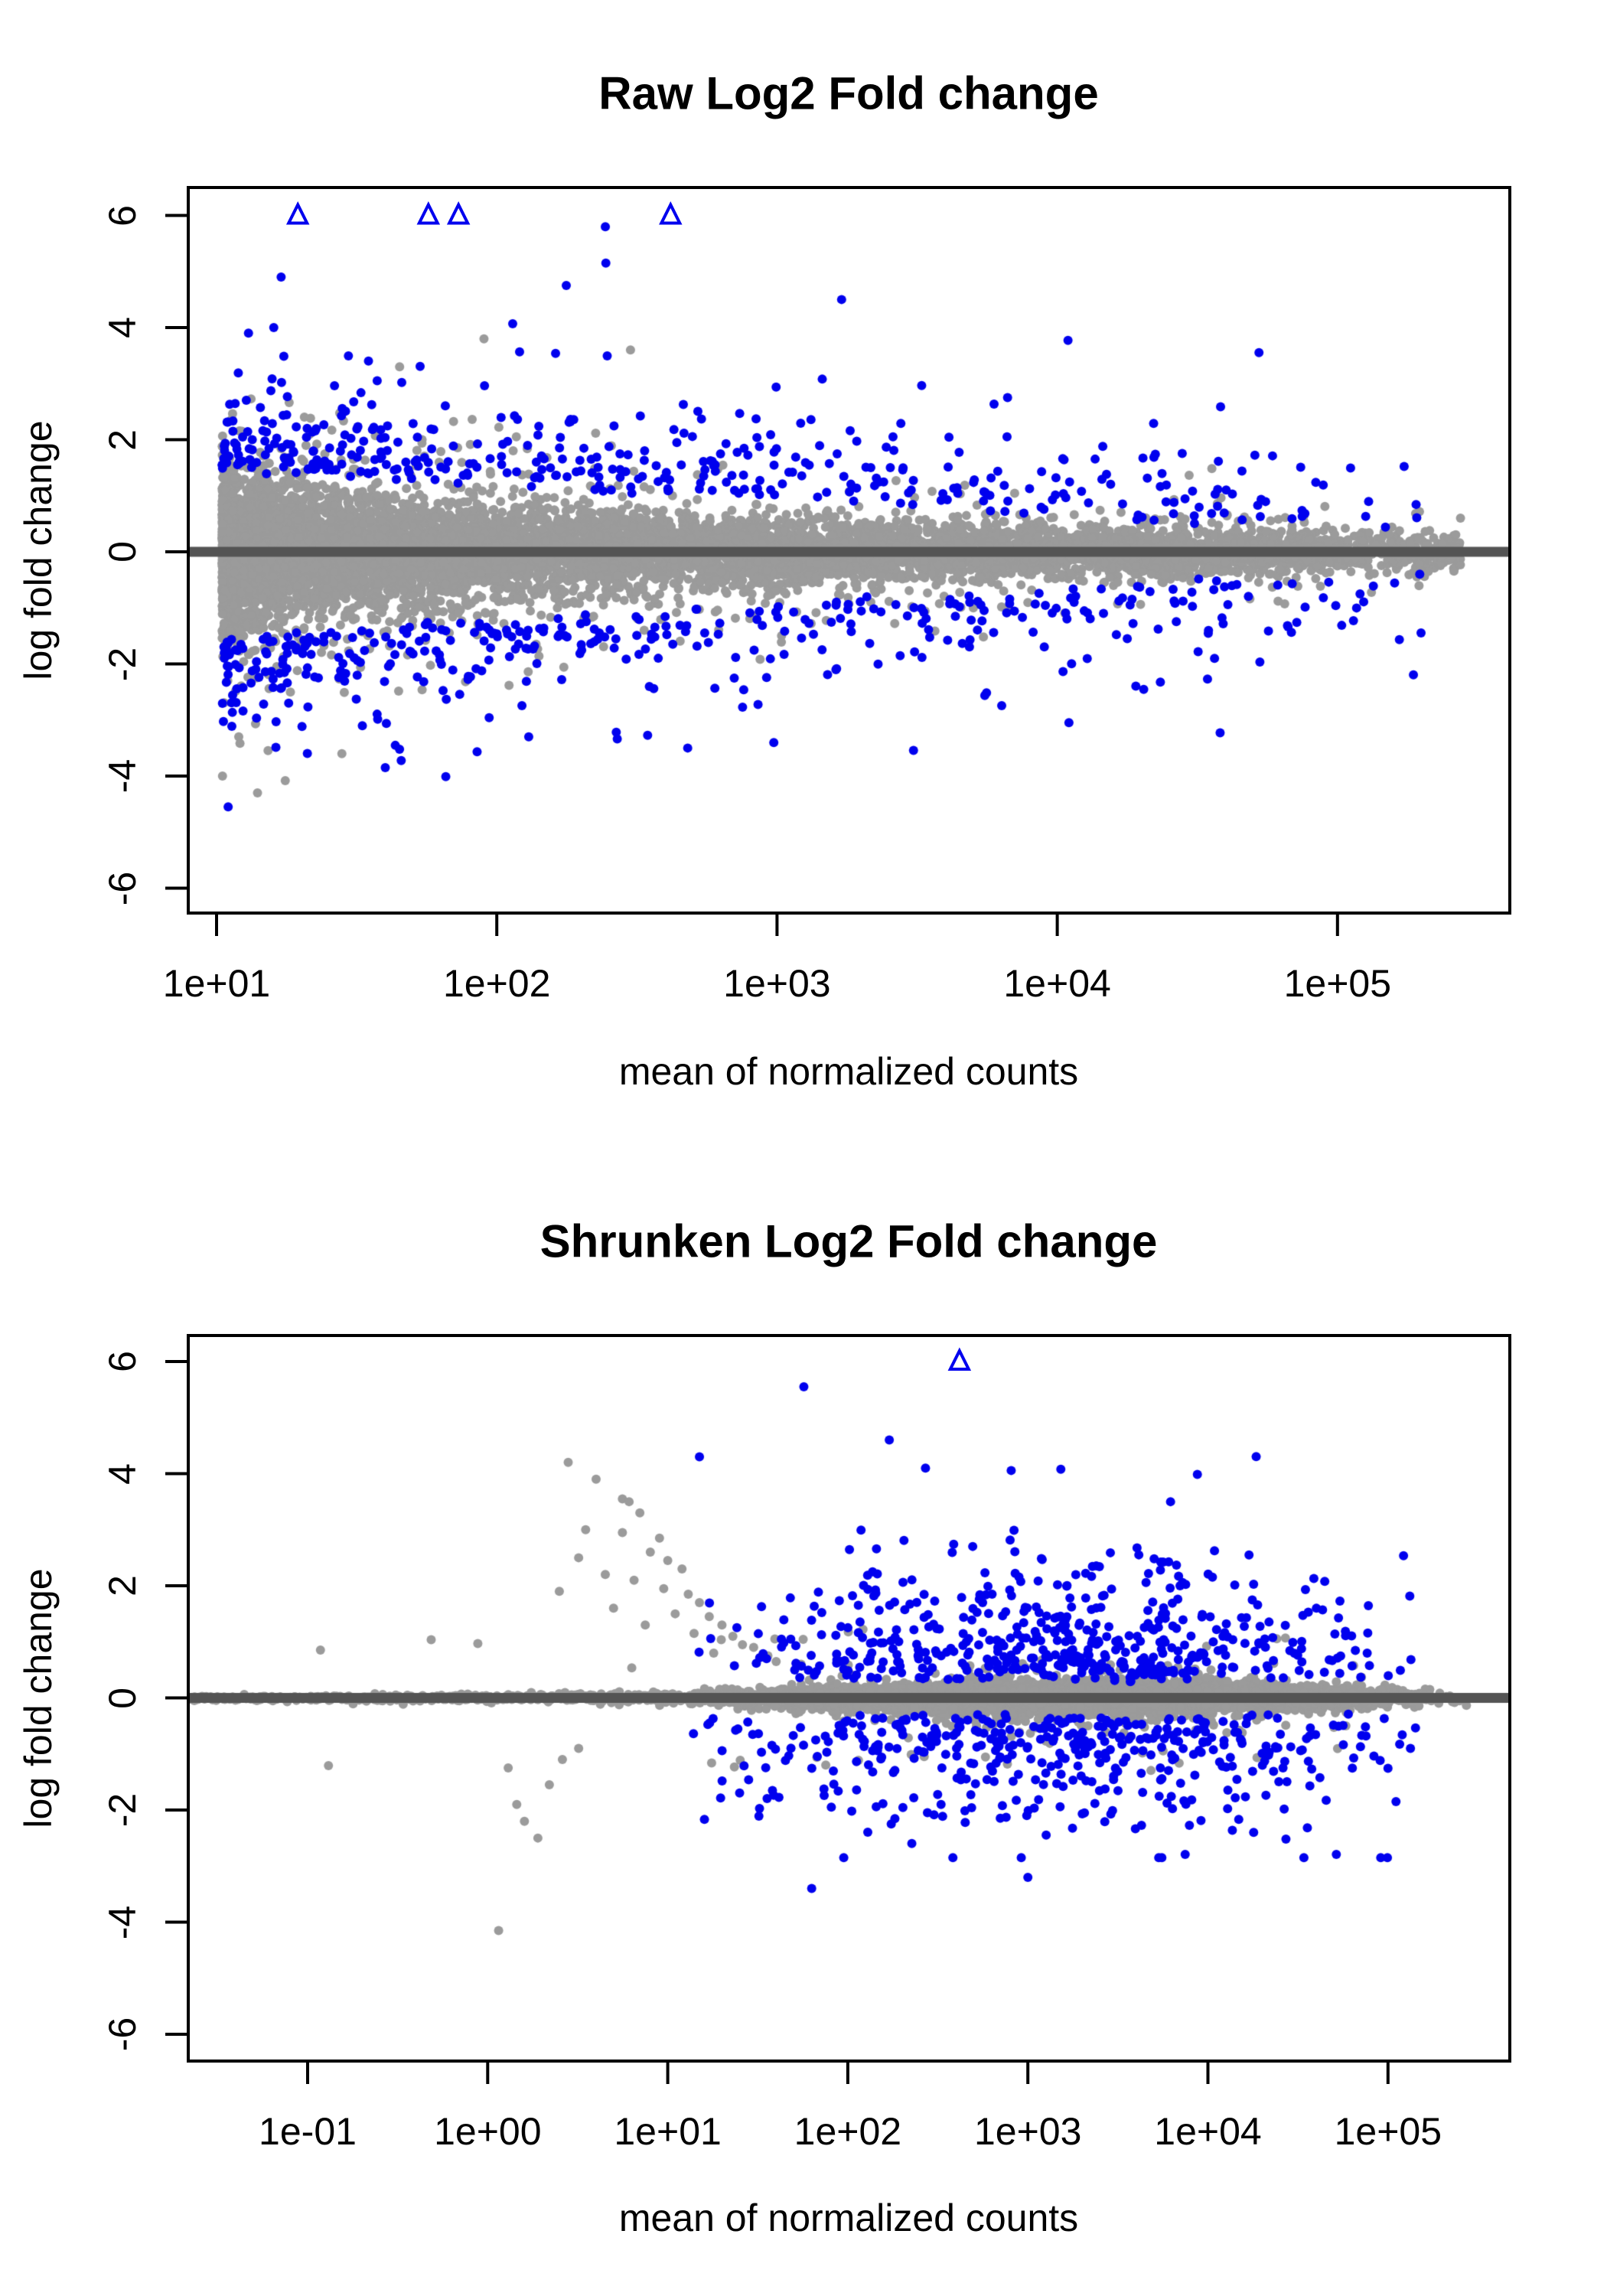 Image resolution: width=1607 pixels, height=2296 pixels. Describe the element at coordinates (849, 93) in the screenshot. I see `plot1-title: Raw Log2 Fold change` at that location.